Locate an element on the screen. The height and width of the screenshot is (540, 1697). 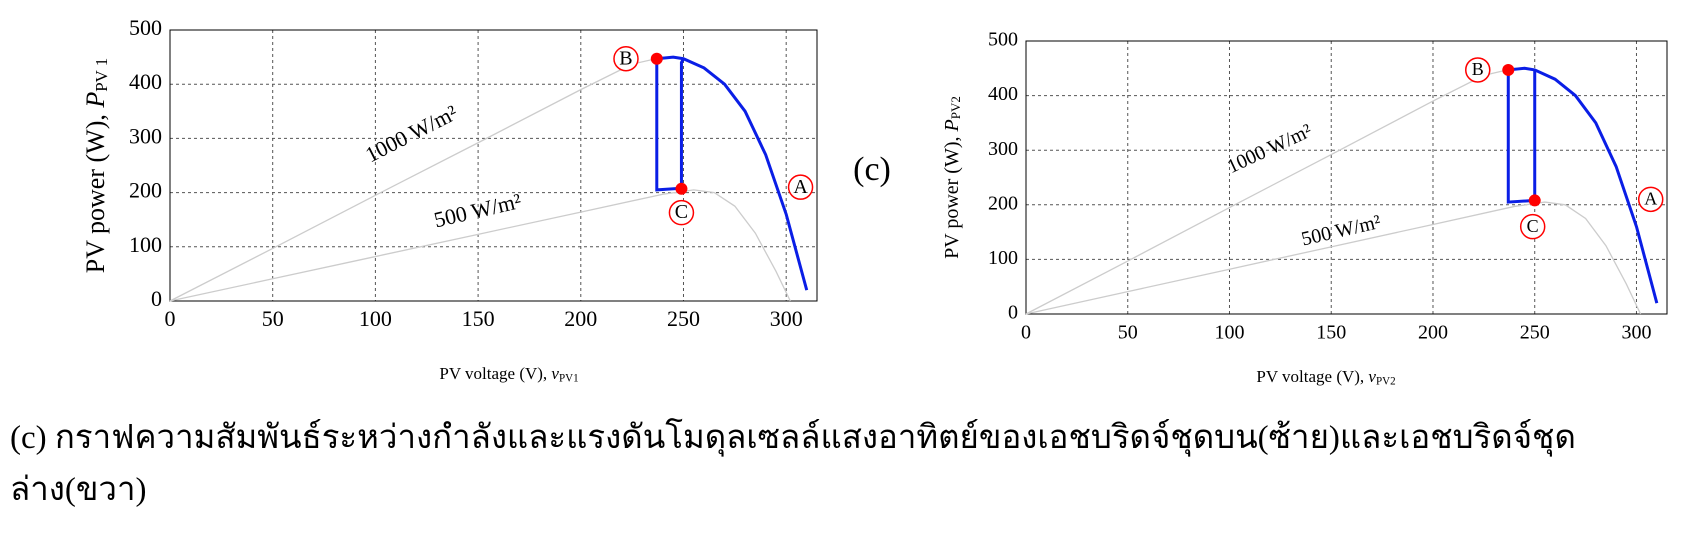
x-axis-label: PV voltage (V), vPV2 is located at coordinates (1325, 377).